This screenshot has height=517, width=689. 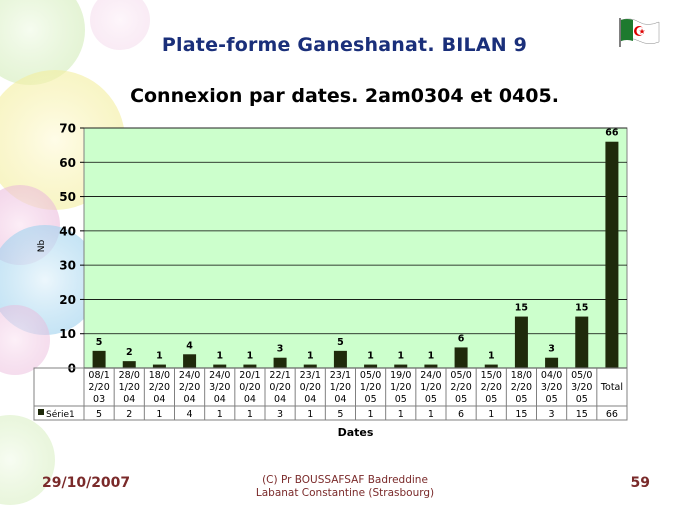 I want to click on legend-label: Série1, so click(x=60, y=414).